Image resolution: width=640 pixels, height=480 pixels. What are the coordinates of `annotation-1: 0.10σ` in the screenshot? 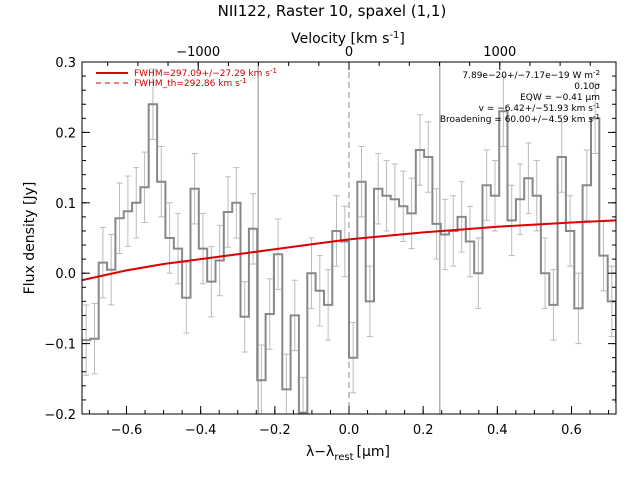 It's located at (587, 87).